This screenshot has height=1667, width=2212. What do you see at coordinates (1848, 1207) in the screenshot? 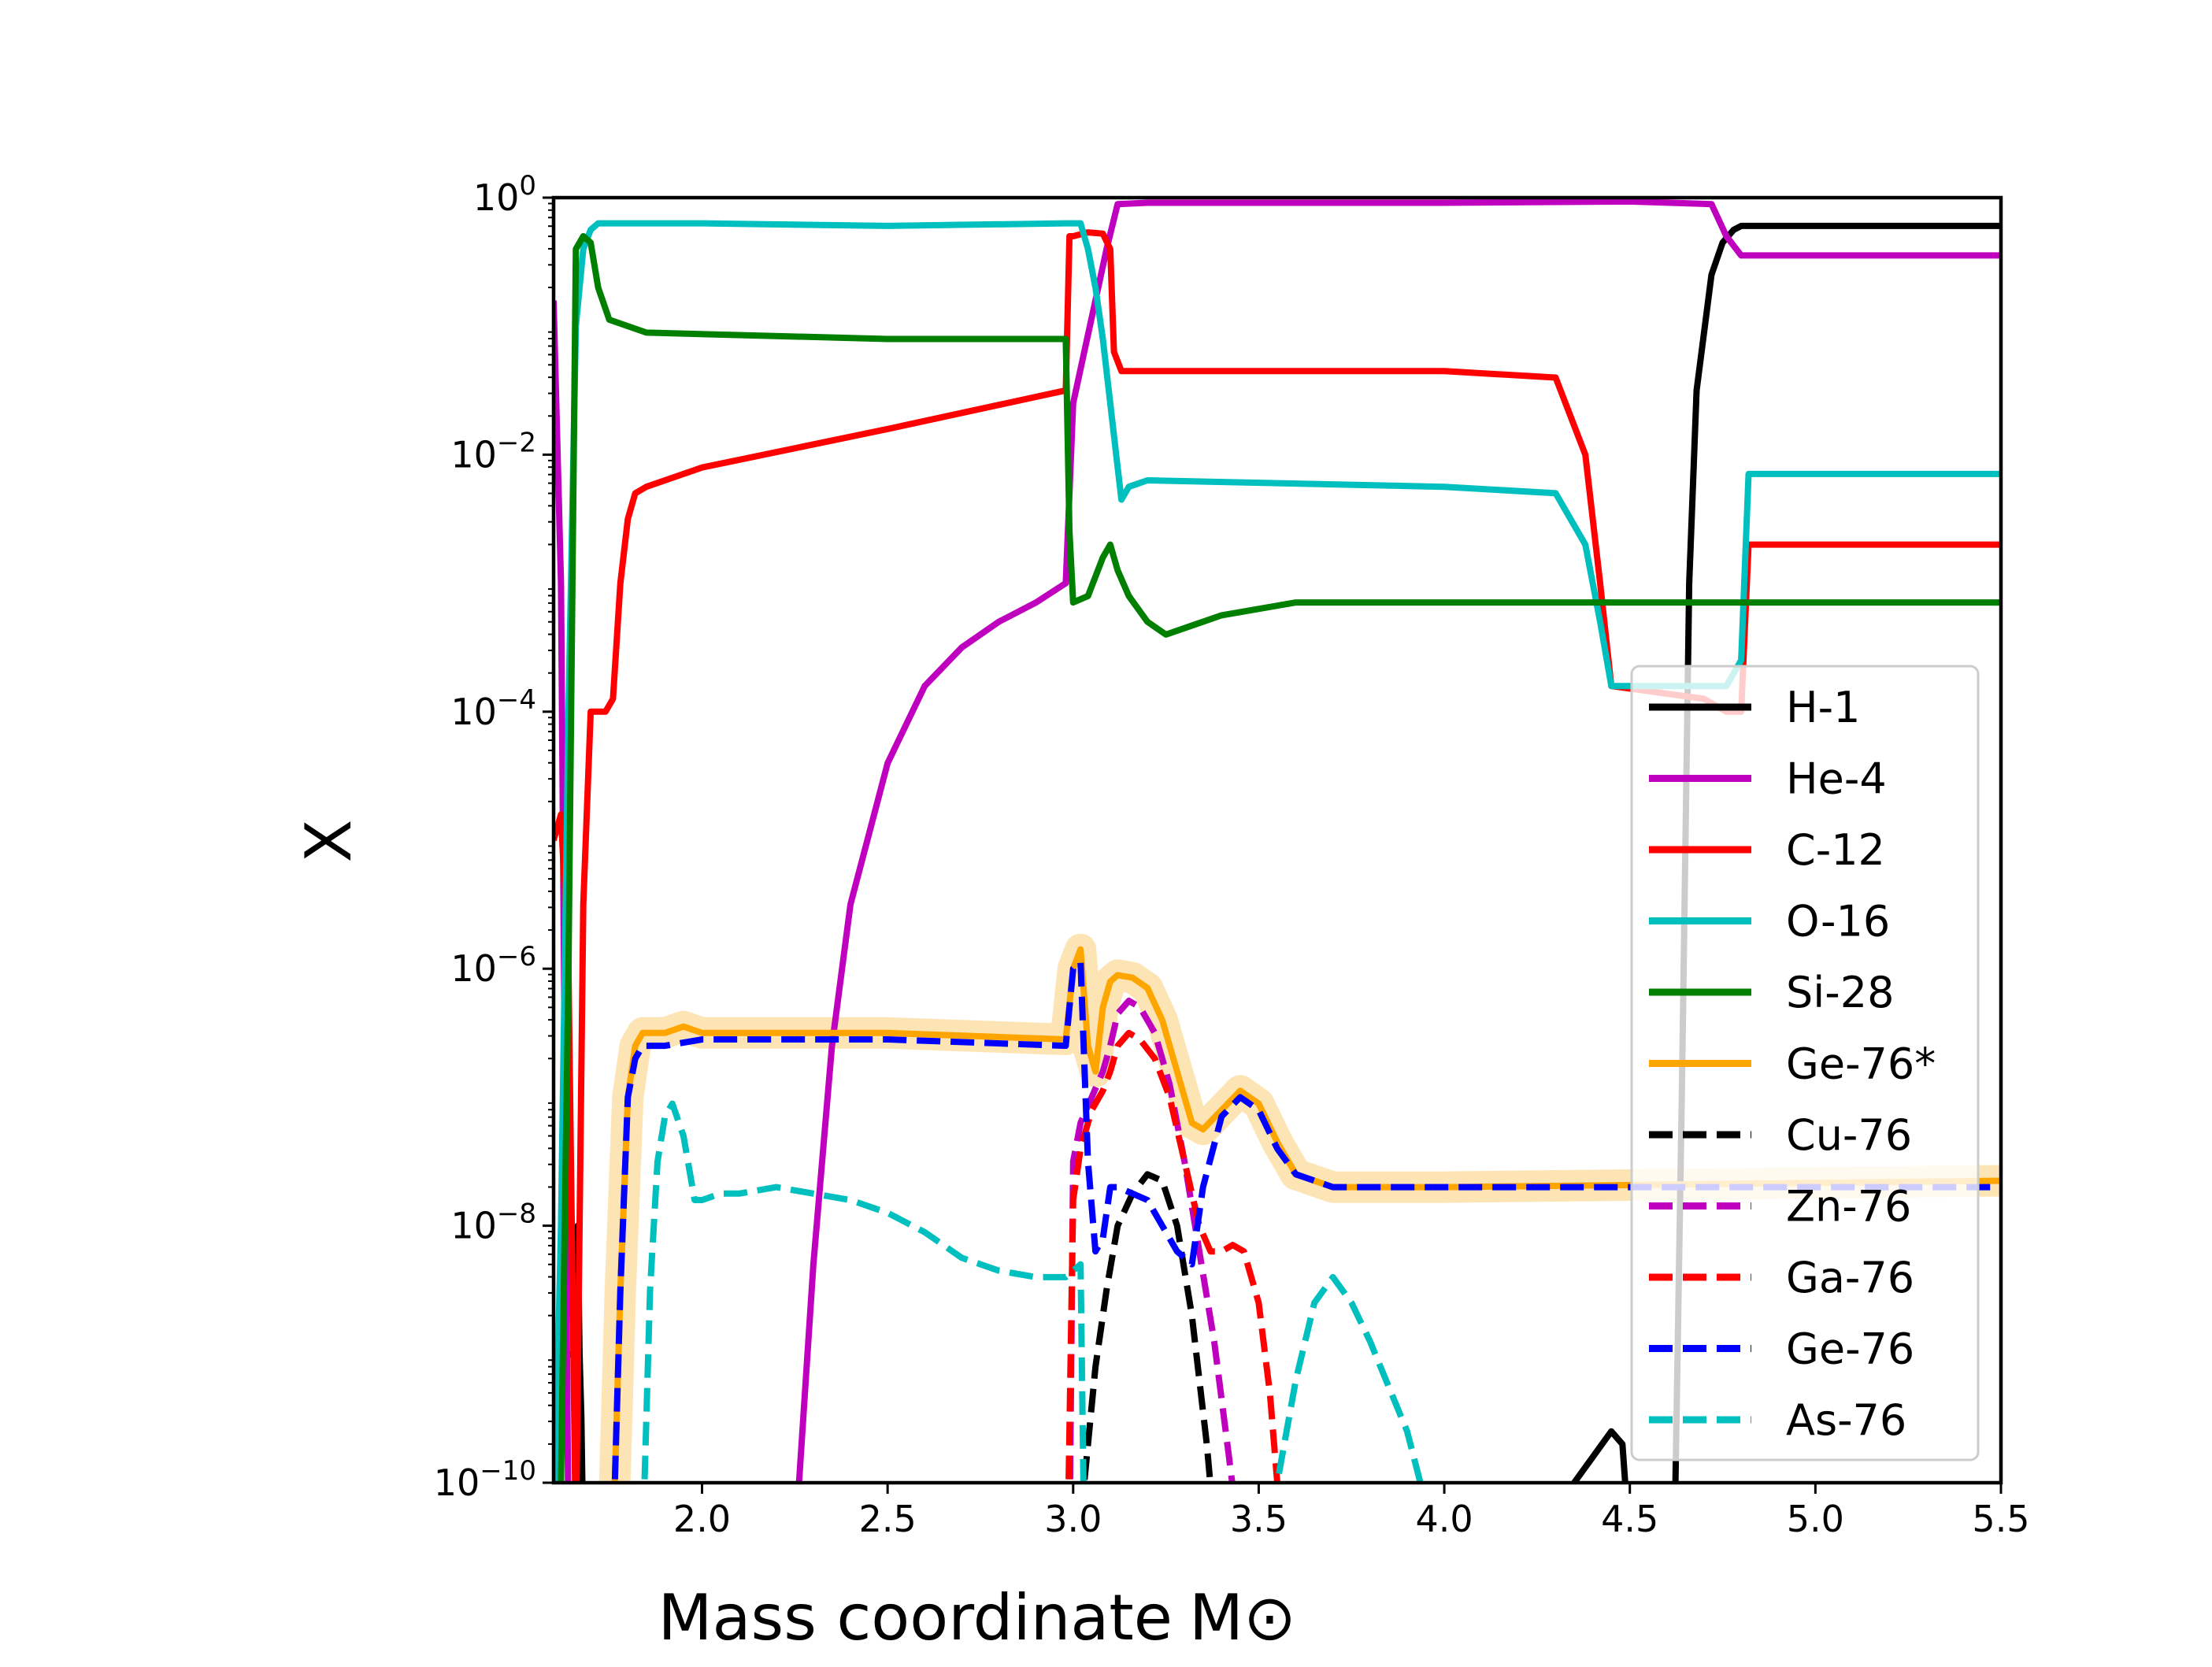
I see `legend-label: Zn-76` at bounding box center [1848, 1207].